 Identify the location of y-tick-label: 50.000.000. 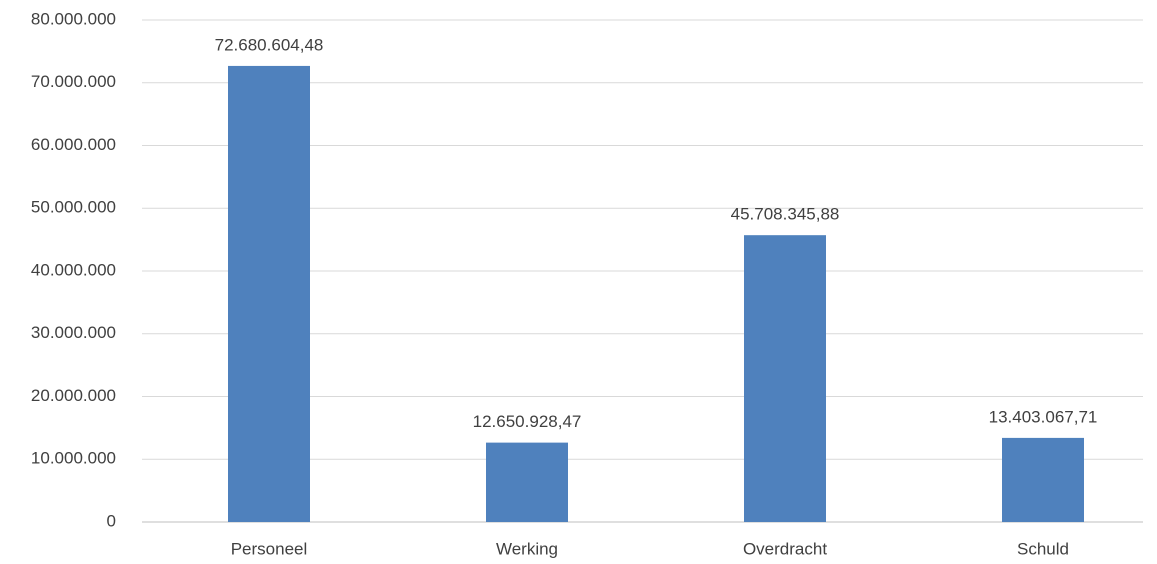
(73, 207).